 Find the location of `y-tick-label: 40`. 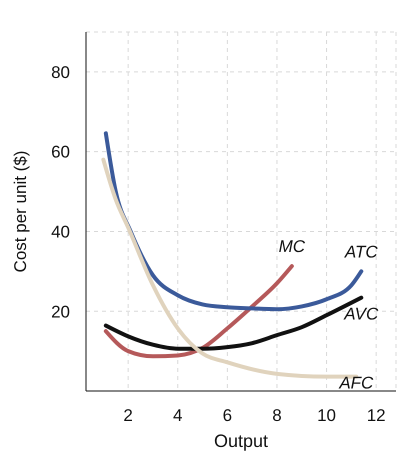

y-tick-label: 40 is located at coordinates (60, 232).